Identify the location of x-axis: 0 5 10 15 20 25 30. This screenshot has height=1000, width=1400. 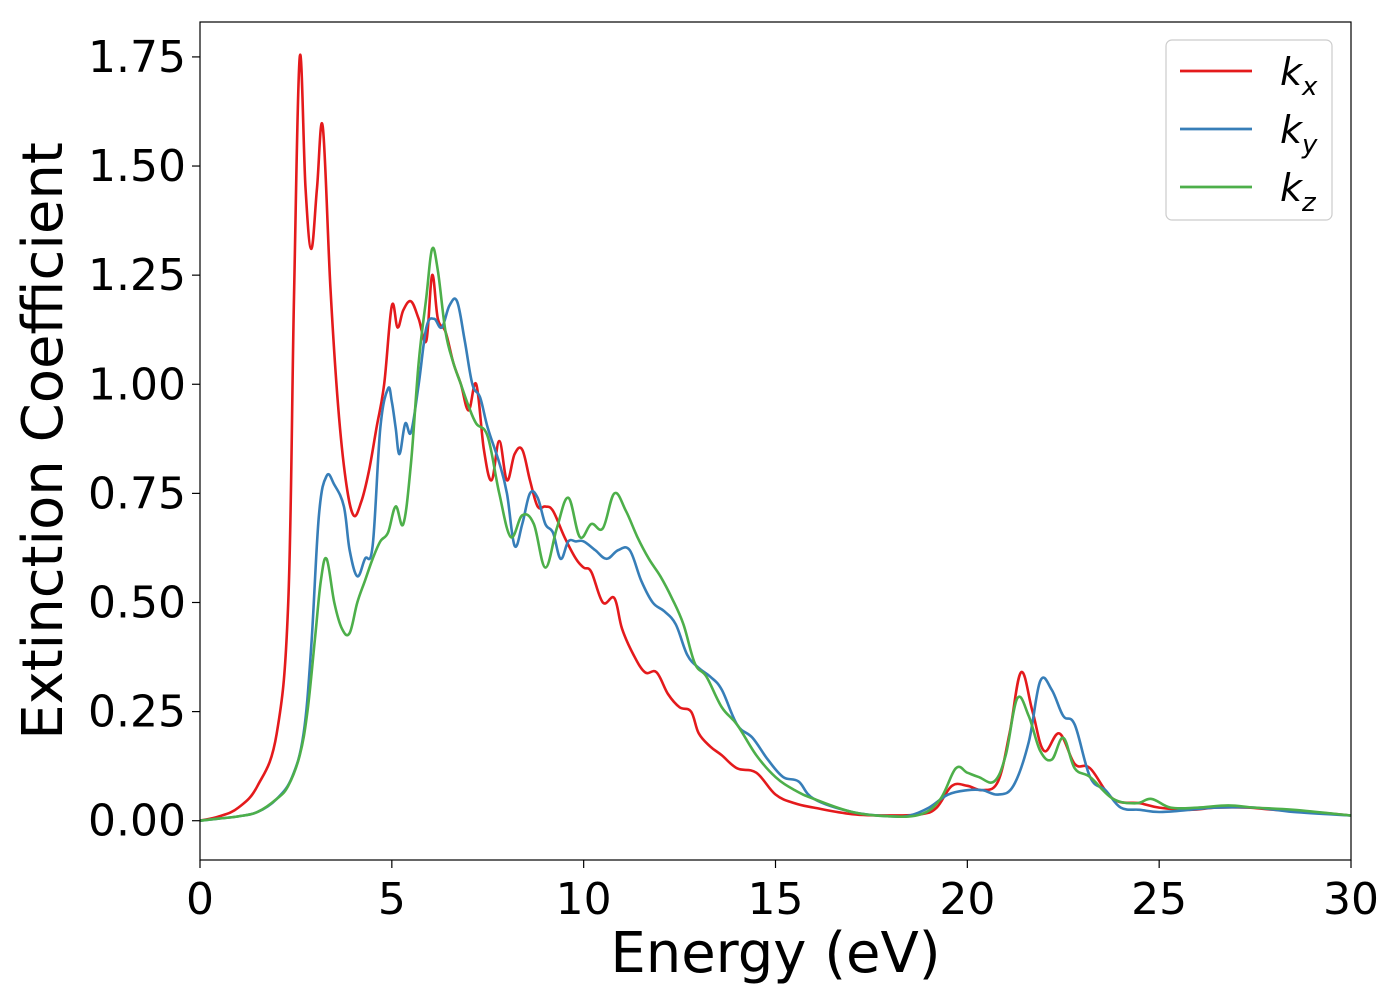
(782, 892).